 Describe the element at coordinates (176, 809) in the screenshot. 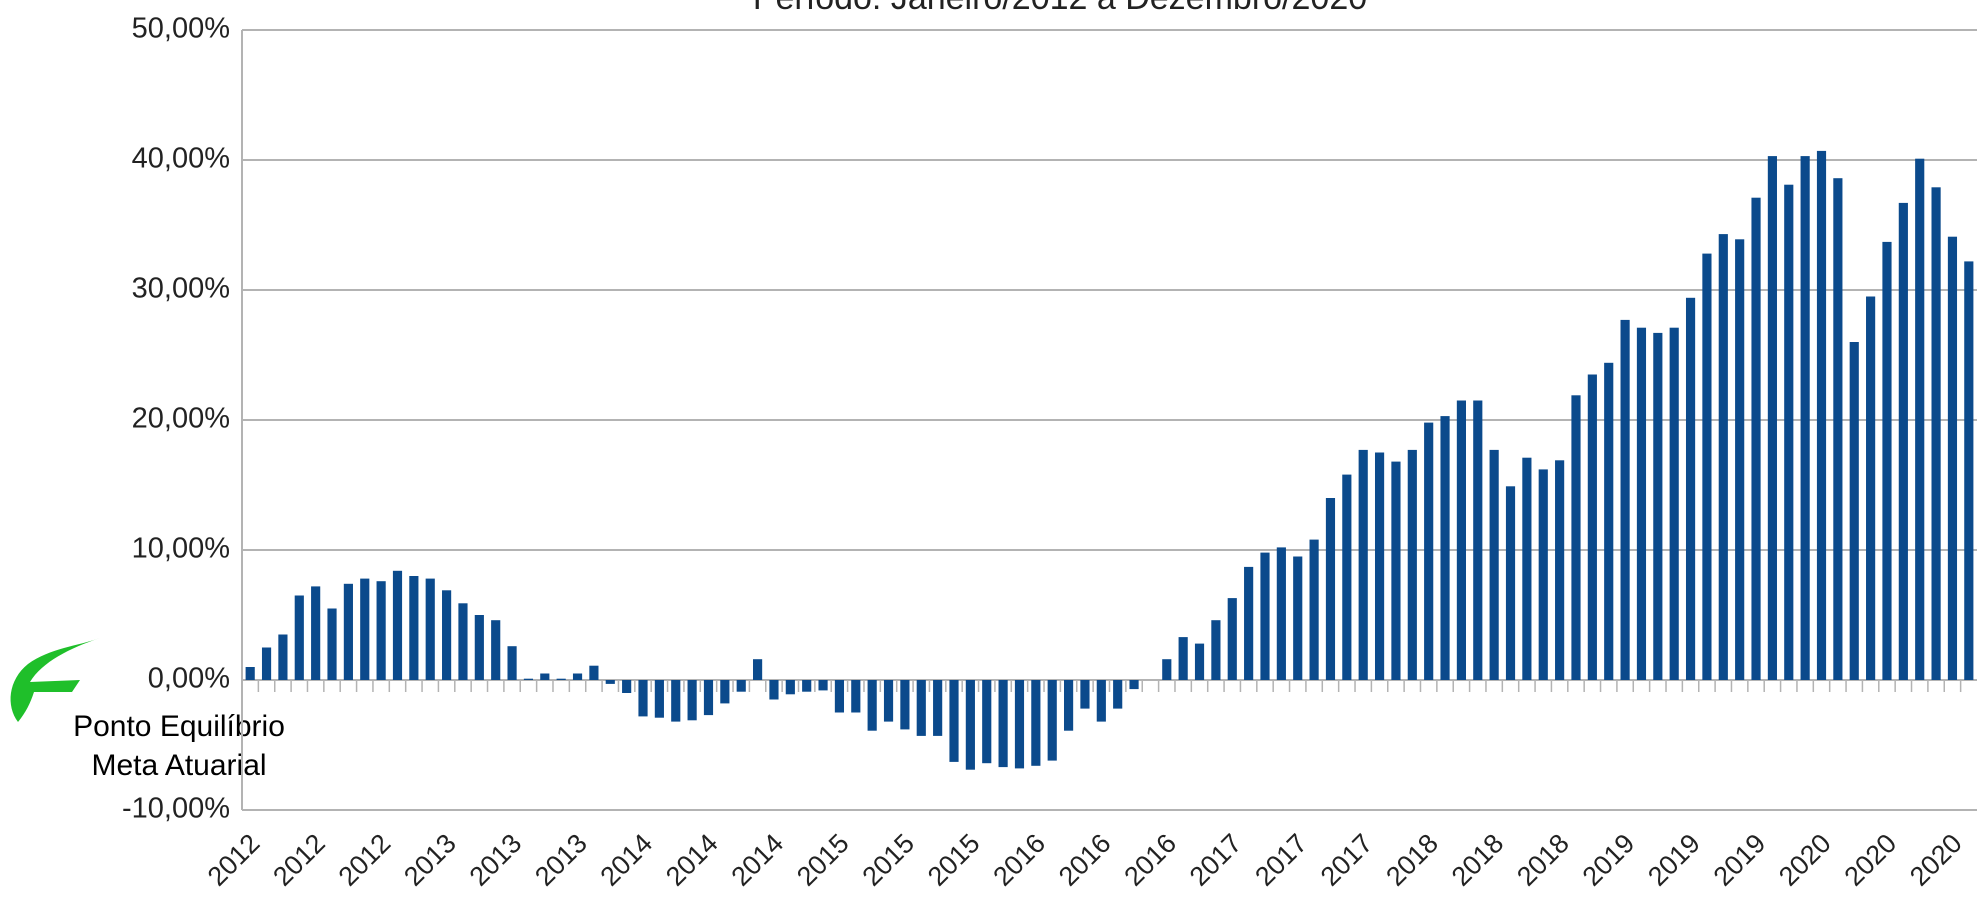

I see `y-tick-label: -10,00%` at that location.